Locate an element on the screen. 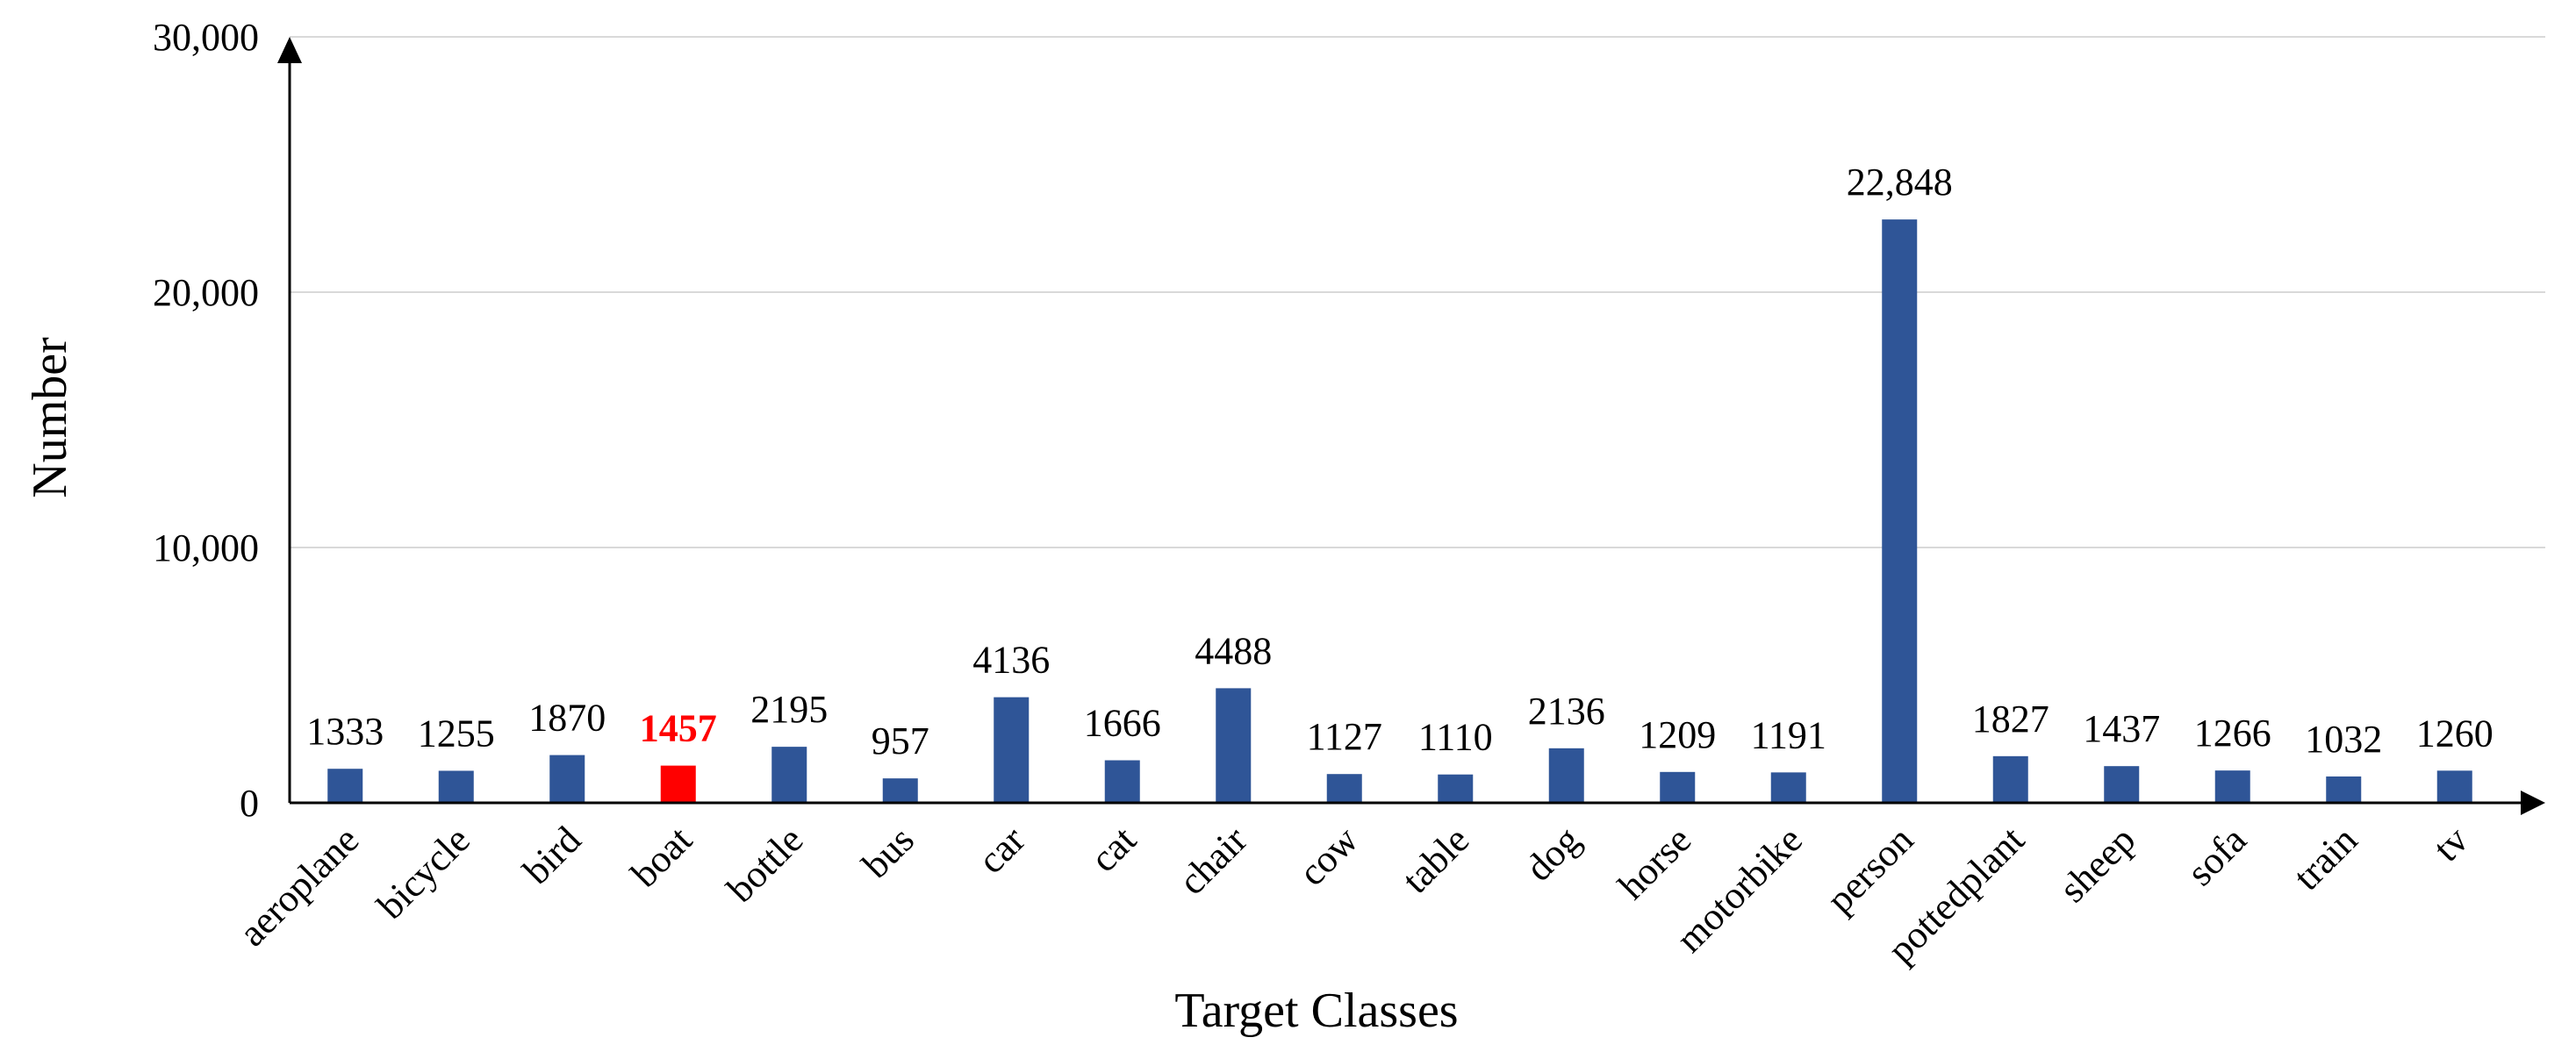 The image size is (2576, 1052). x-tick-label-cow: cow is located at coordinates (1328, 856).